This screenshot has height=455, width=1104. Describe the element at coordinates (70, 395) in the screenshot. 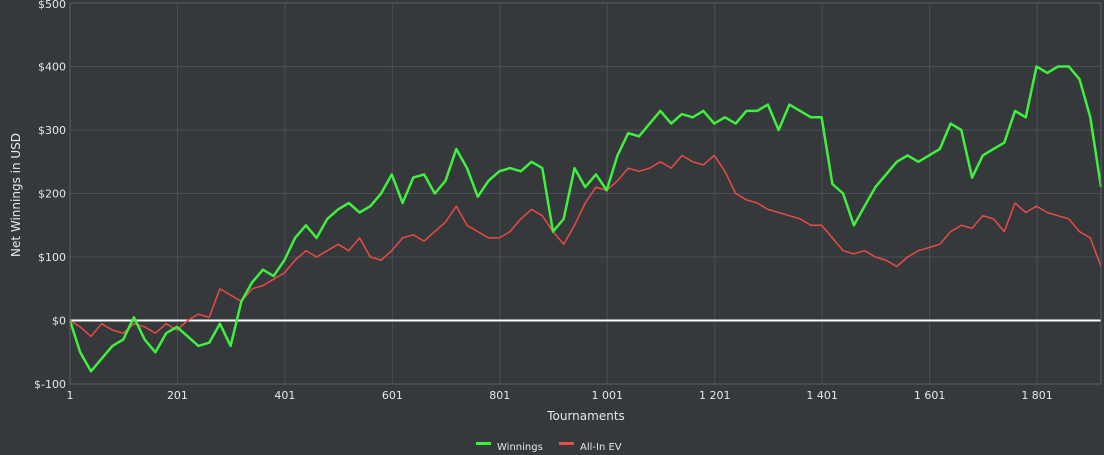

I see `x-tick-label: 1` at that location.